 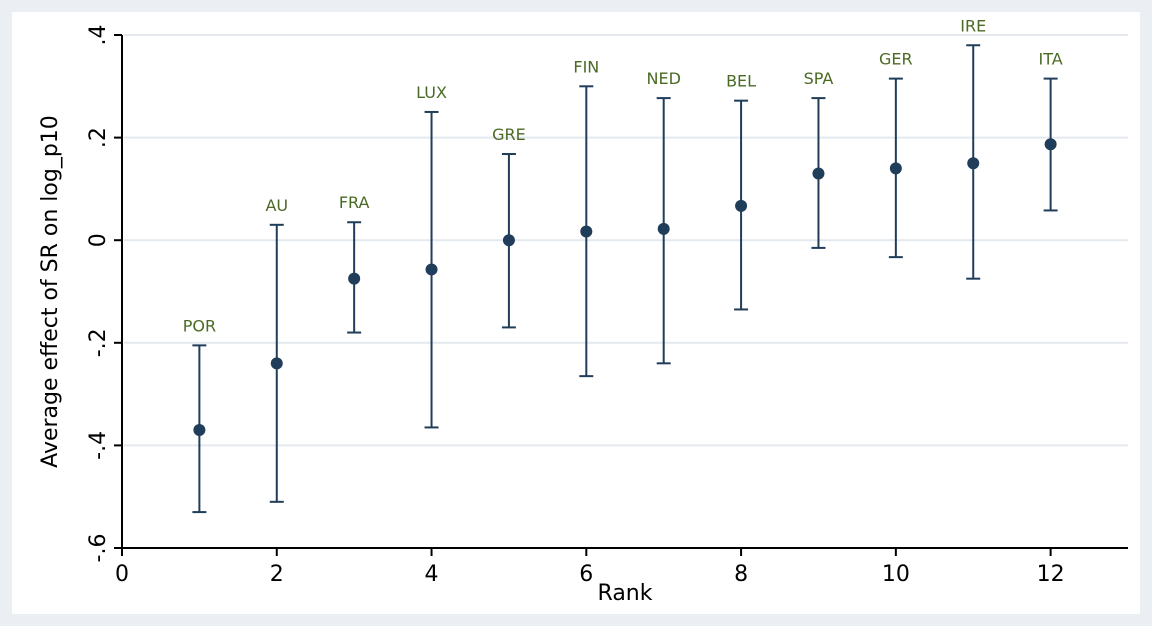 What do you see at coordinates (509, 134) in the screenshot?
I see `point-label: GRE` at bounding box center [509, 134].